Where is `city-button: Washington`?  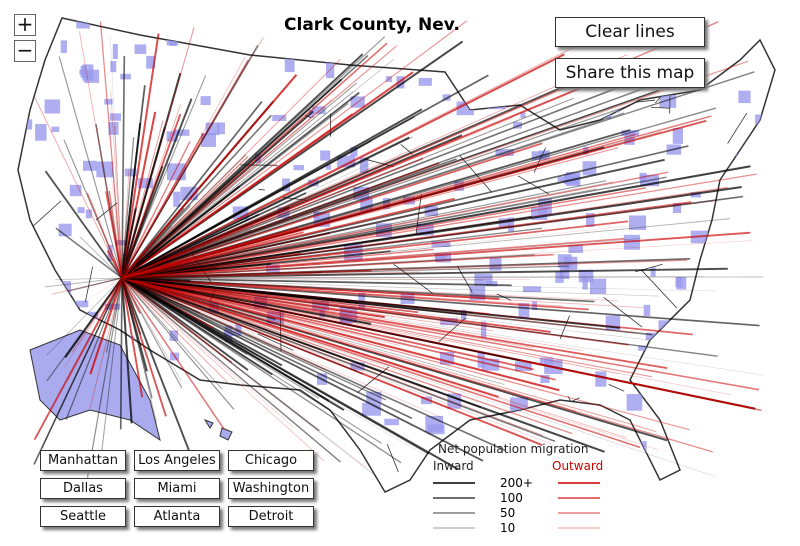
city-button: Washington is located at coordinates (271, 488).